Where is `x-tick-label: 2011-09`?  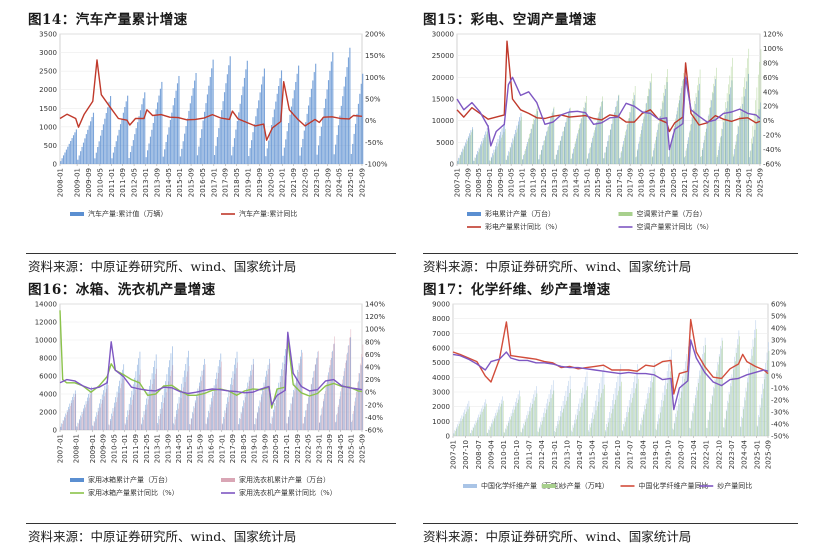
x-tick-label: 2011-09 is located at coordinates (123, 182).